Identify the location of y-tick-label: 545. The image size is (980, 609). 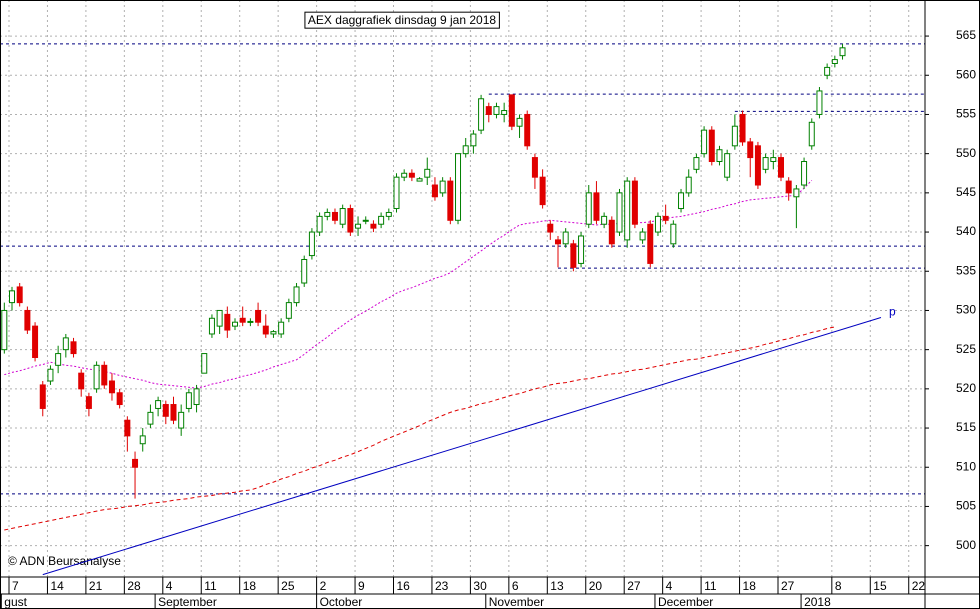
(966, 192).